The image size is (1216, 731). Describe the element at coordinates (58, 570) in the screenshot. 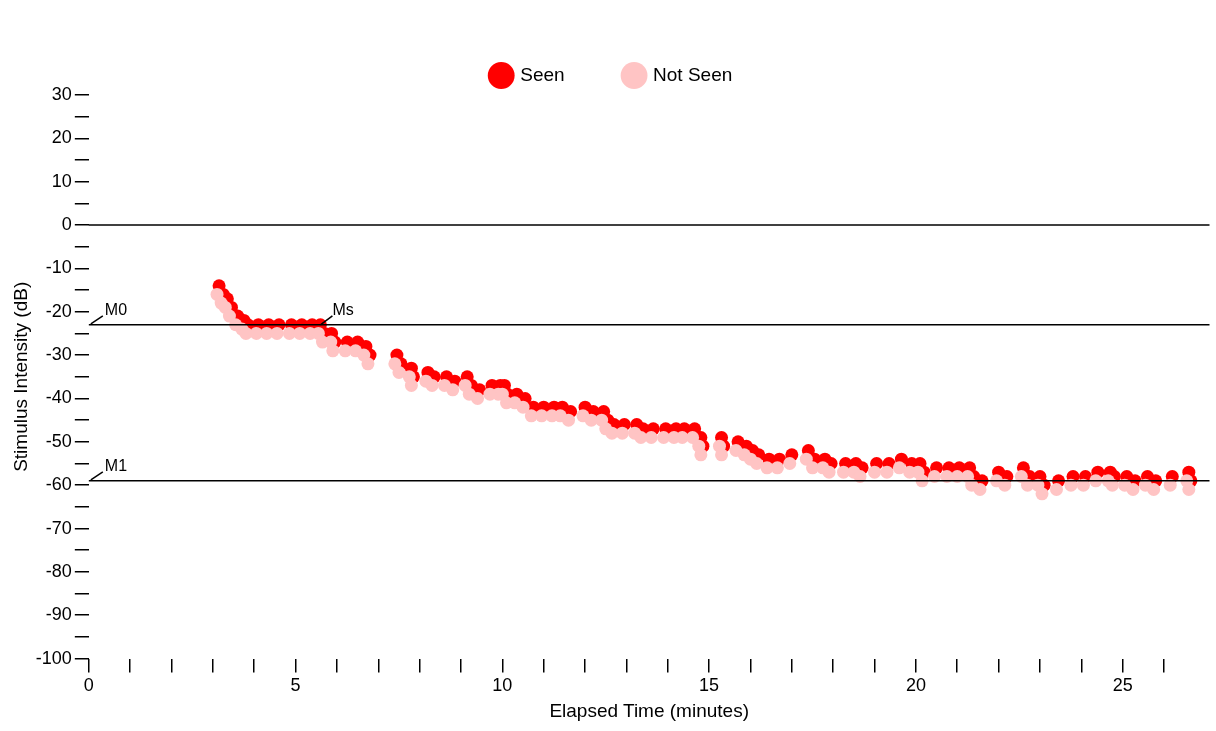

I see `y-tick-label: -80` at that location.